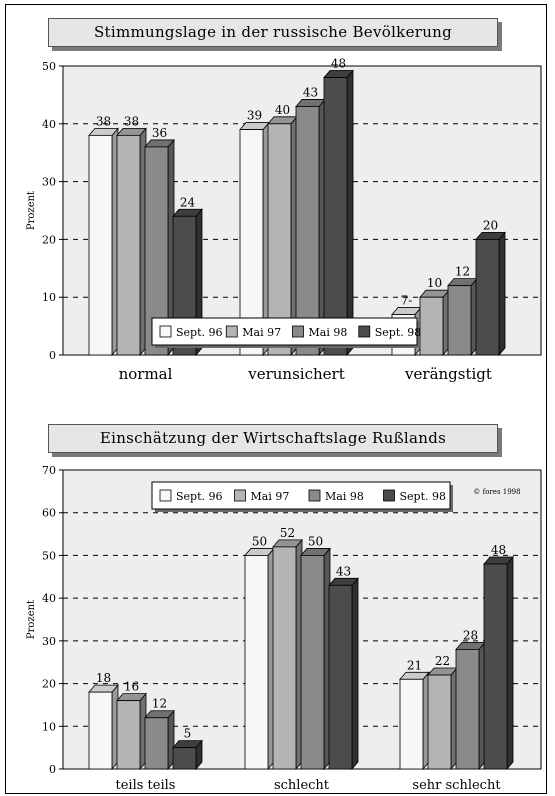  I want to click on chart1-data-label: 43, so click(310, 92).